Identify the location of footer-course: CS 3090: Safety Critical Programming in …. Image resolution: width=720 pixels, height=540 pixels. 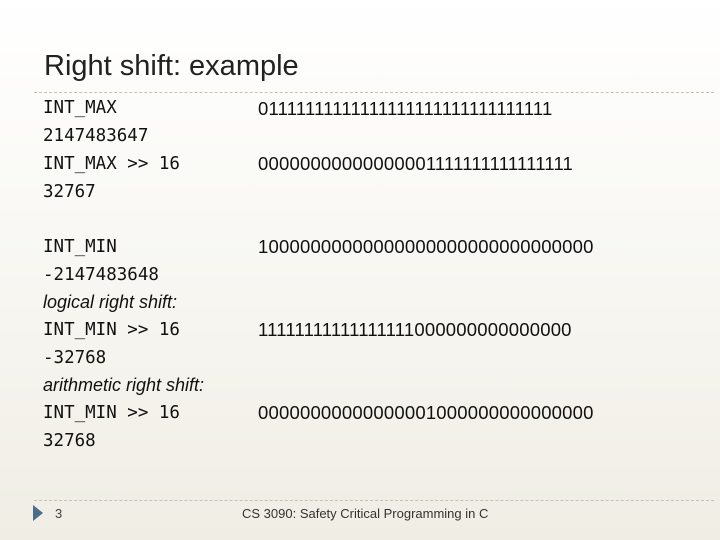
(365, 513).